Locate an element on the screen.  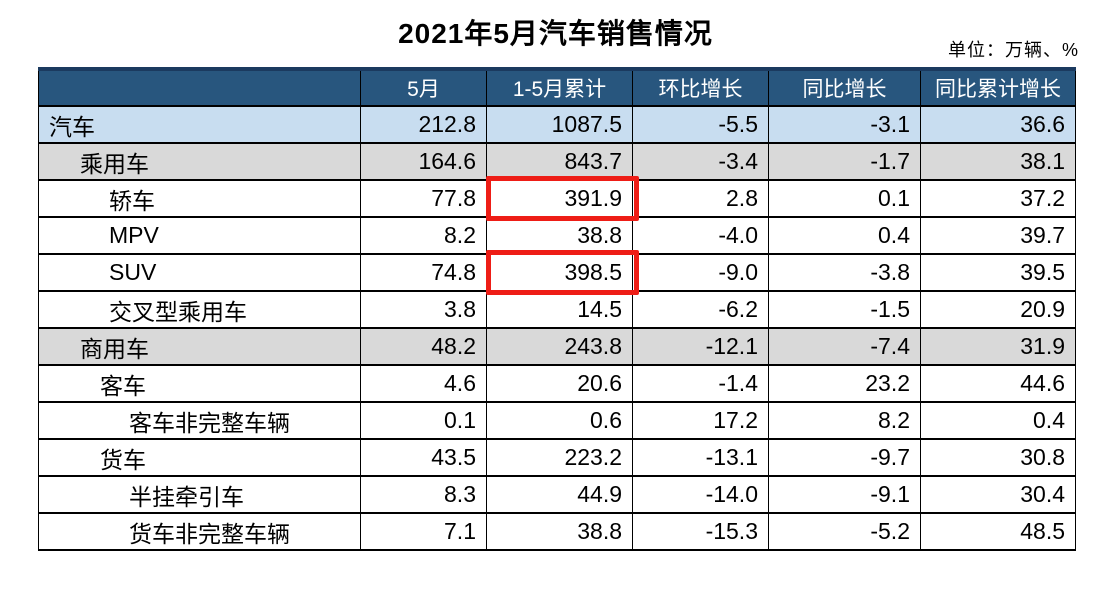
page-title: 2021年5月汽车销售情况 is located at coordinates (555, 33).